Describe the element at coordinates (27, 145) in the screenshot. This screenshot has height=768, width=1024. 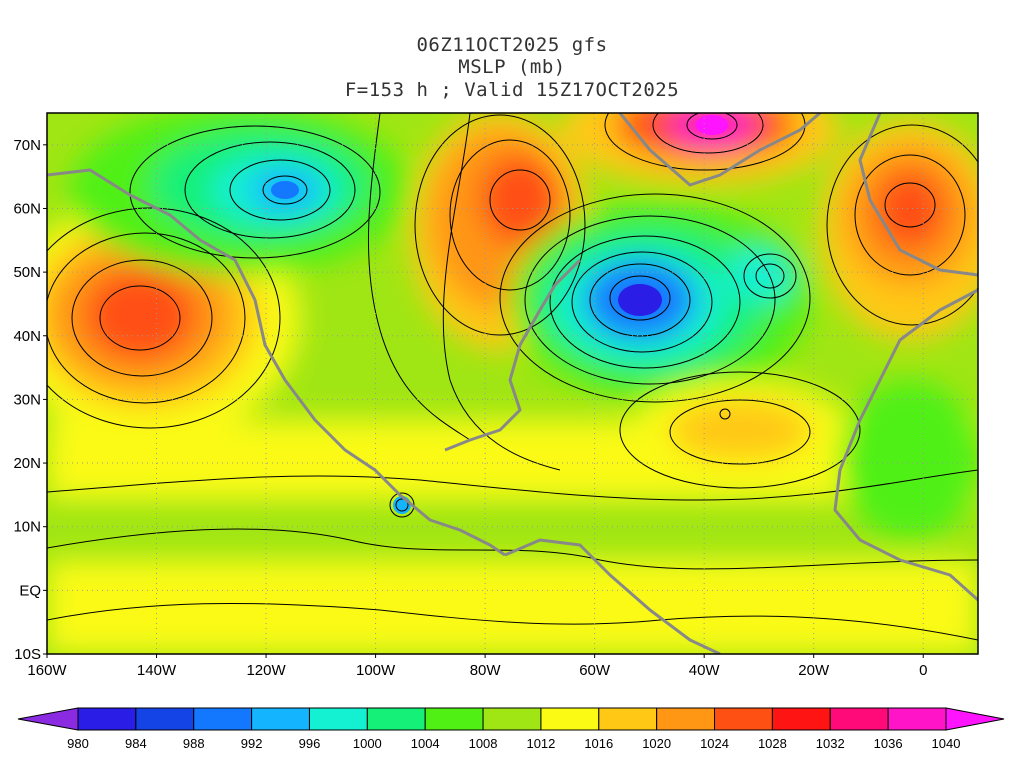
I see `lat-label: 70N` at that location.